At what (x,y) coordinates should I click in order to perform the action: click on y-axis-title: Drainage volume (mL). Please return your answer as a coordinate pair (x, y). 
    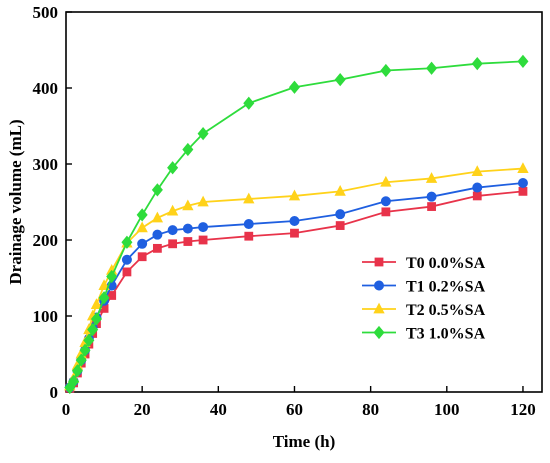
    Looking at the image, I should click on (15, 201).